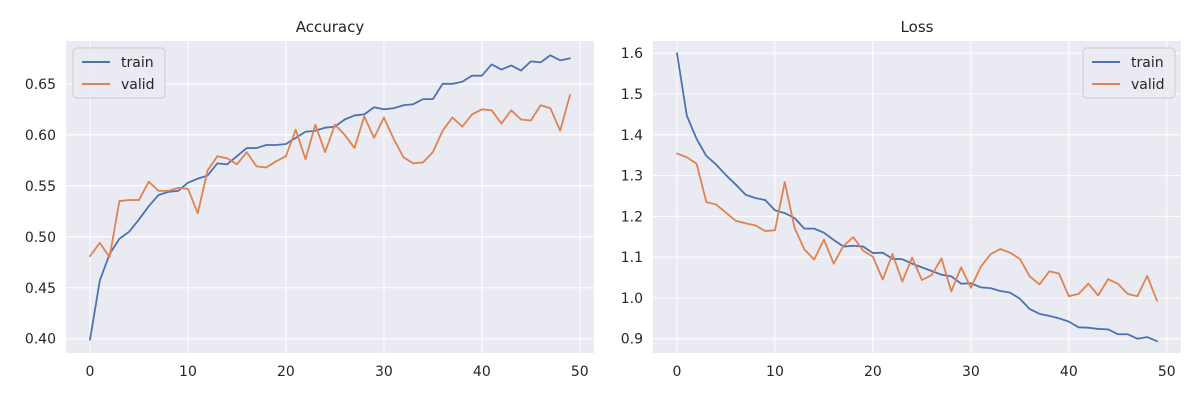  I want to click on accuracy-legend-train-label: train, so click(137, 63).